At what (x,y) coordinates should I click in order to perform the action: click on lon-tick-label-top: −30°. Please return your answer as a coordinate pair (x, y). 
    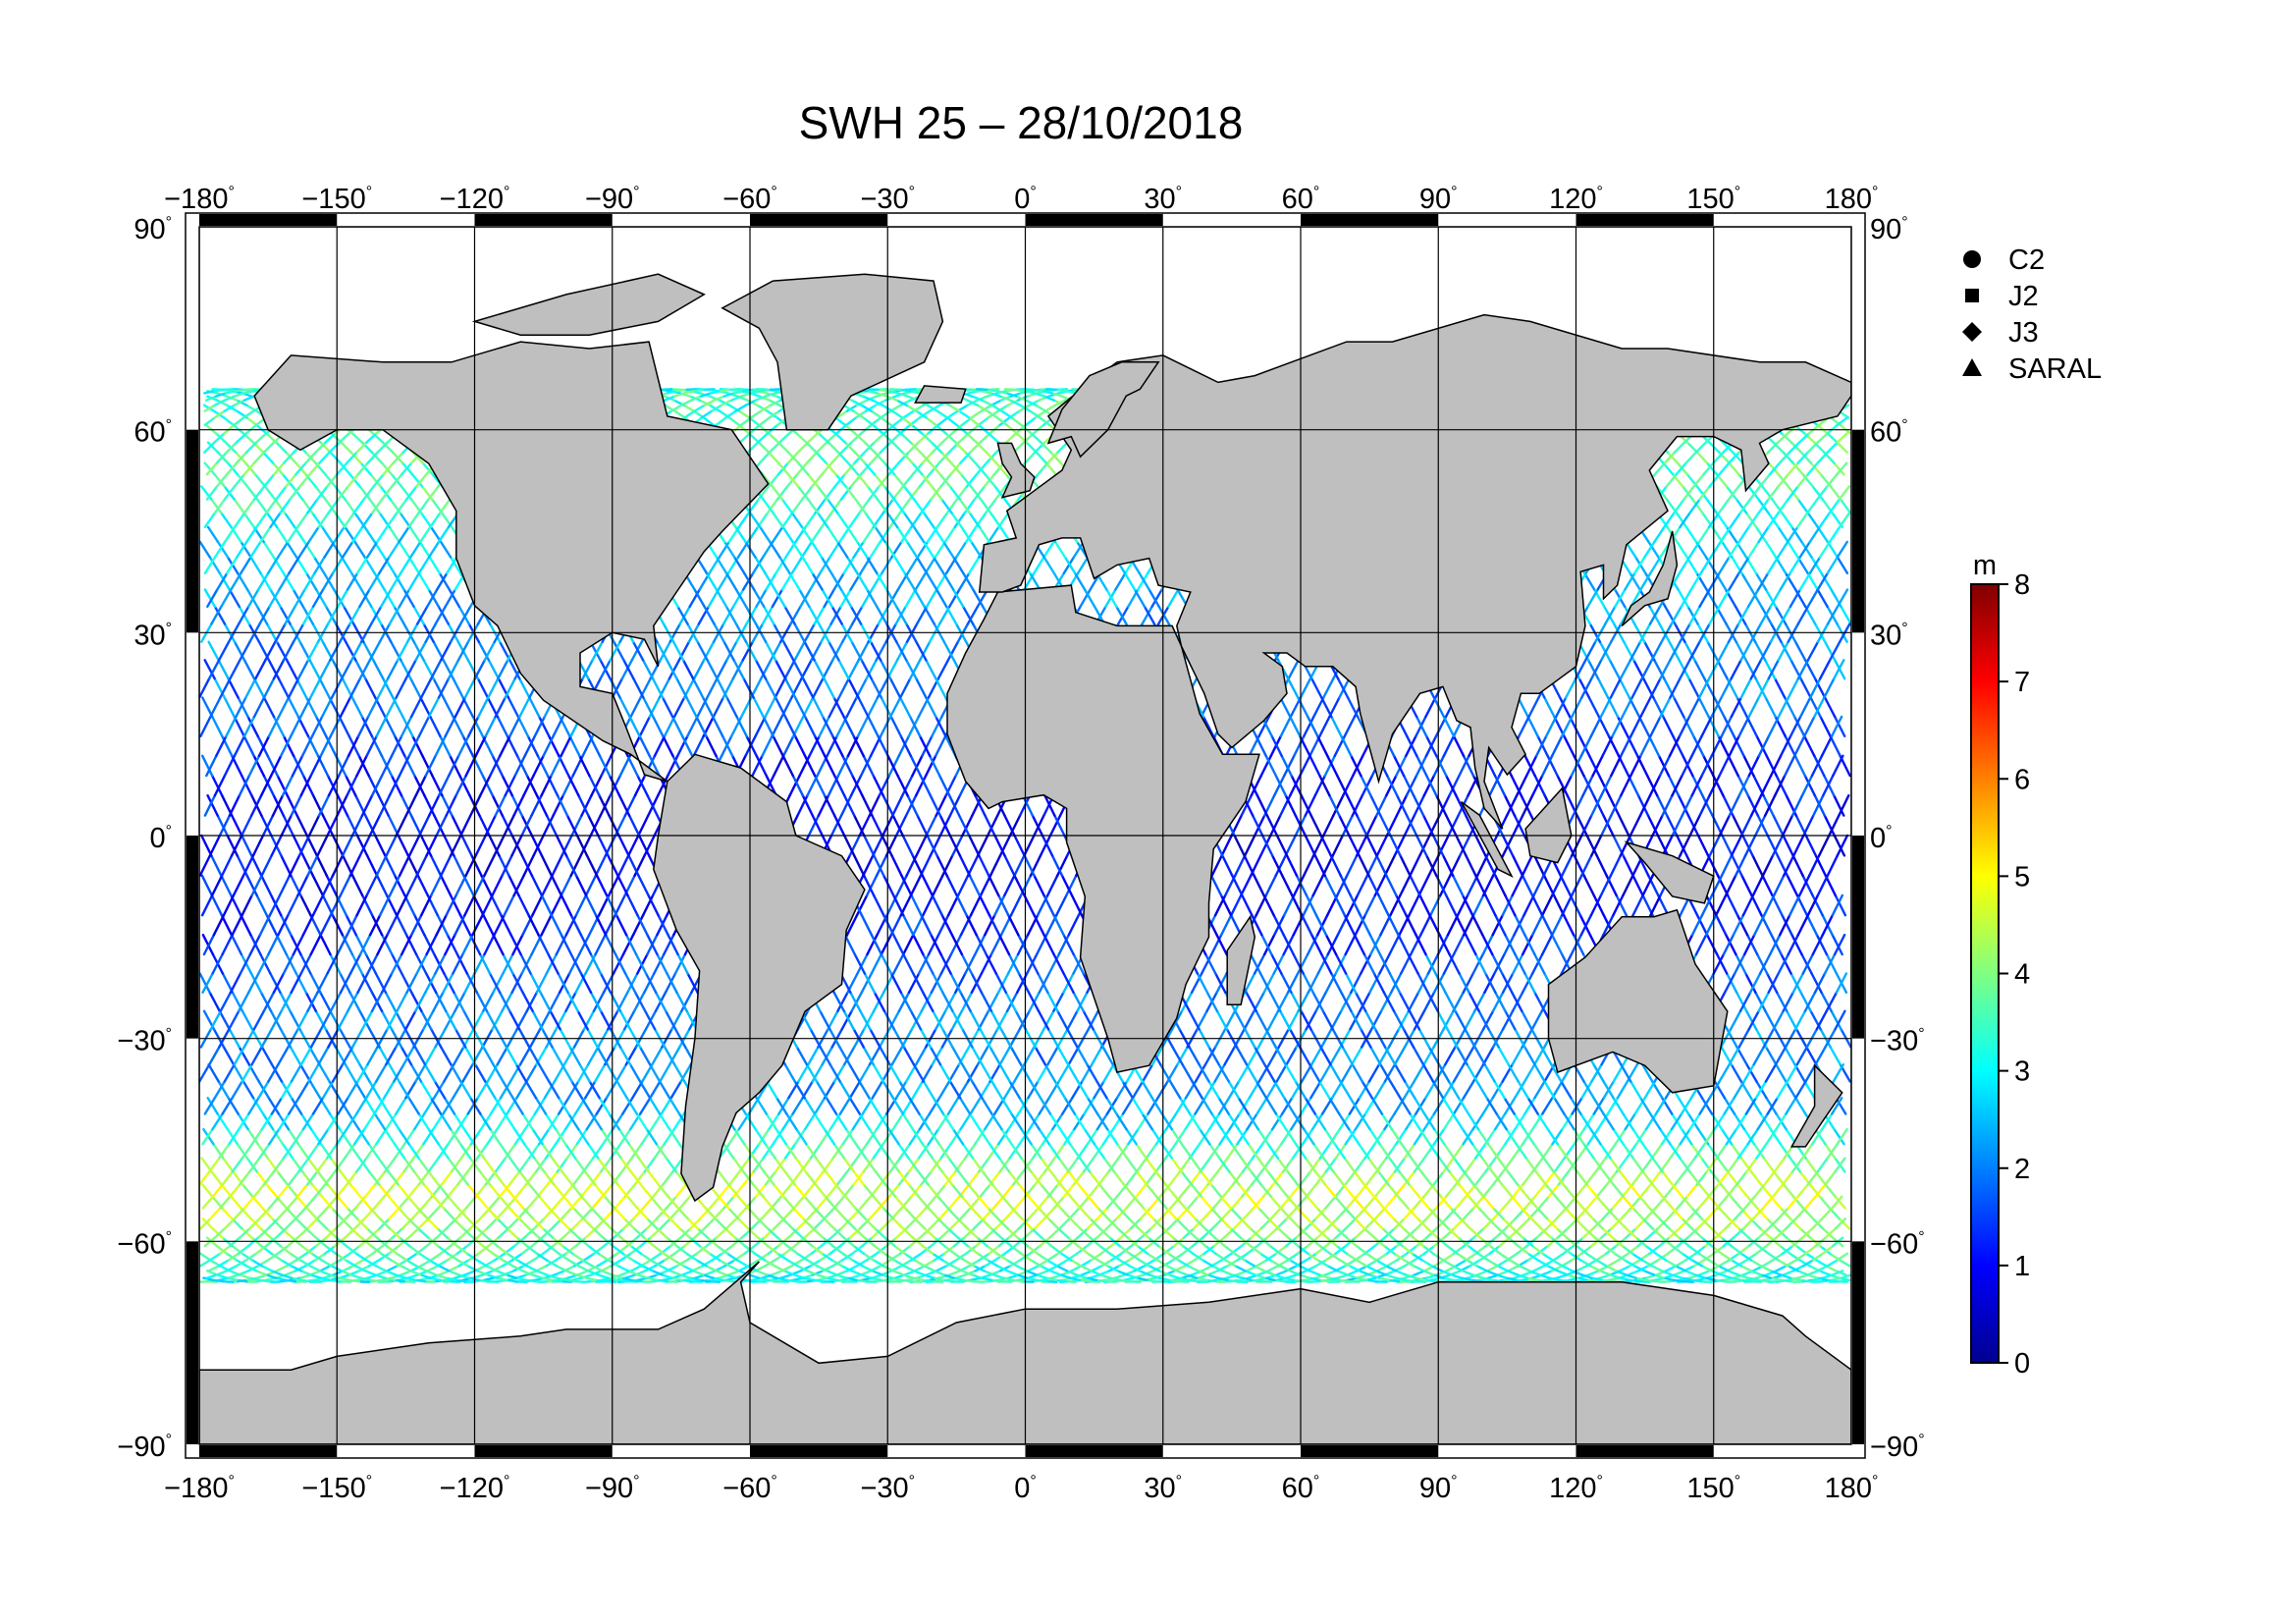
    Looking at the image, I should click on (887, 200).